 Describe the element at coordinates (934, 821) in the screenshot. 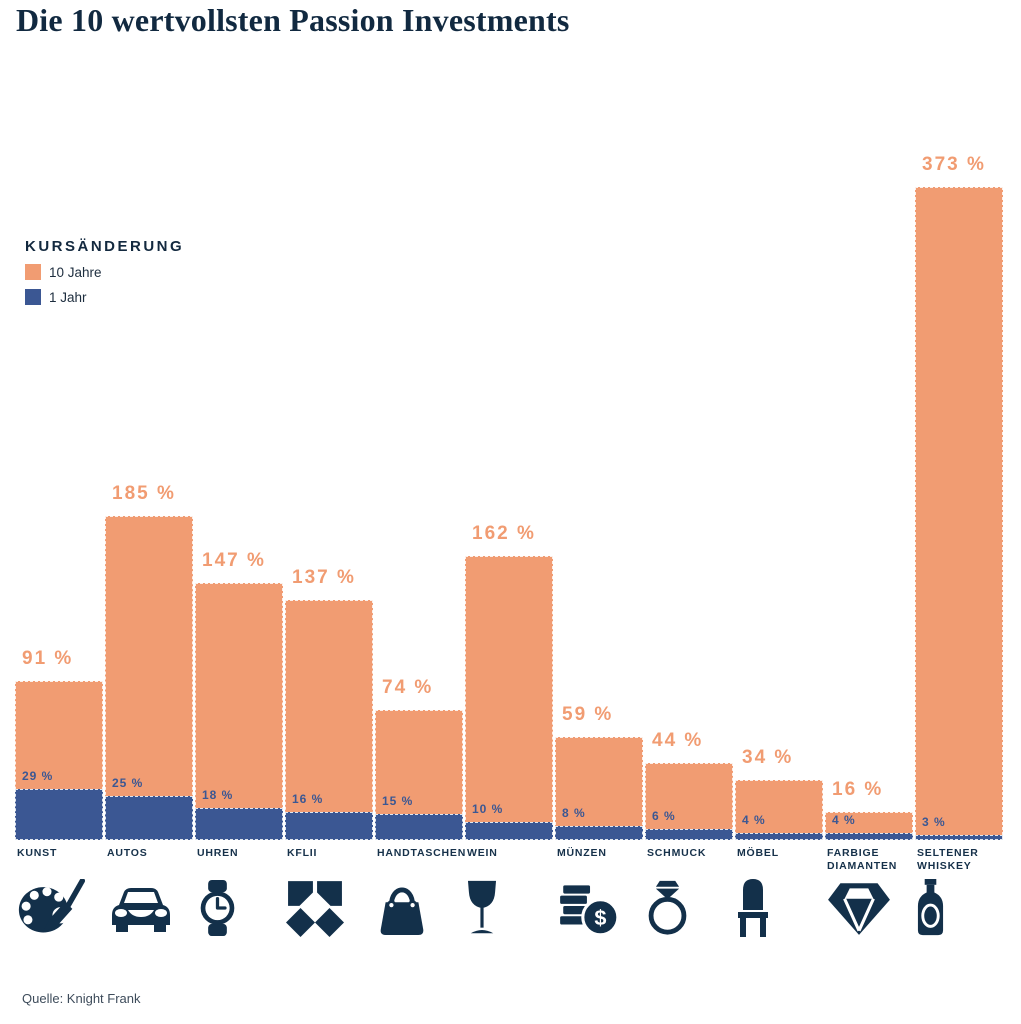

I see `value-label-1-jahr-seltener-whiskey: 3 %` at that location.